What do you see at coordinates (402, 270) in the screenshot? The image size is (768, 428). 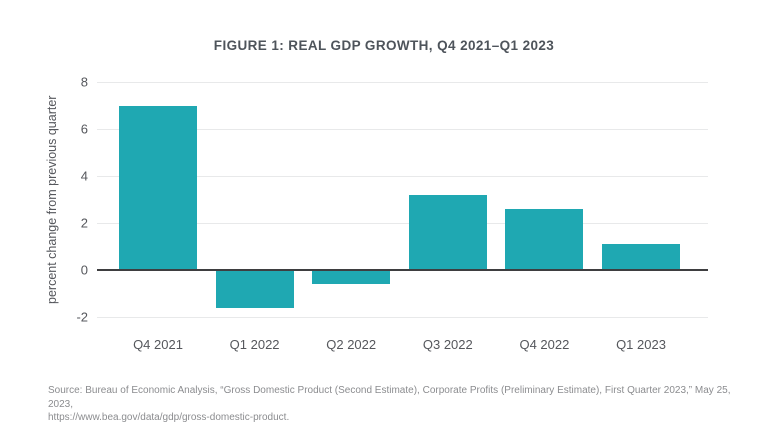 I see `zero-axis-line` at bounding box center [402, 270].